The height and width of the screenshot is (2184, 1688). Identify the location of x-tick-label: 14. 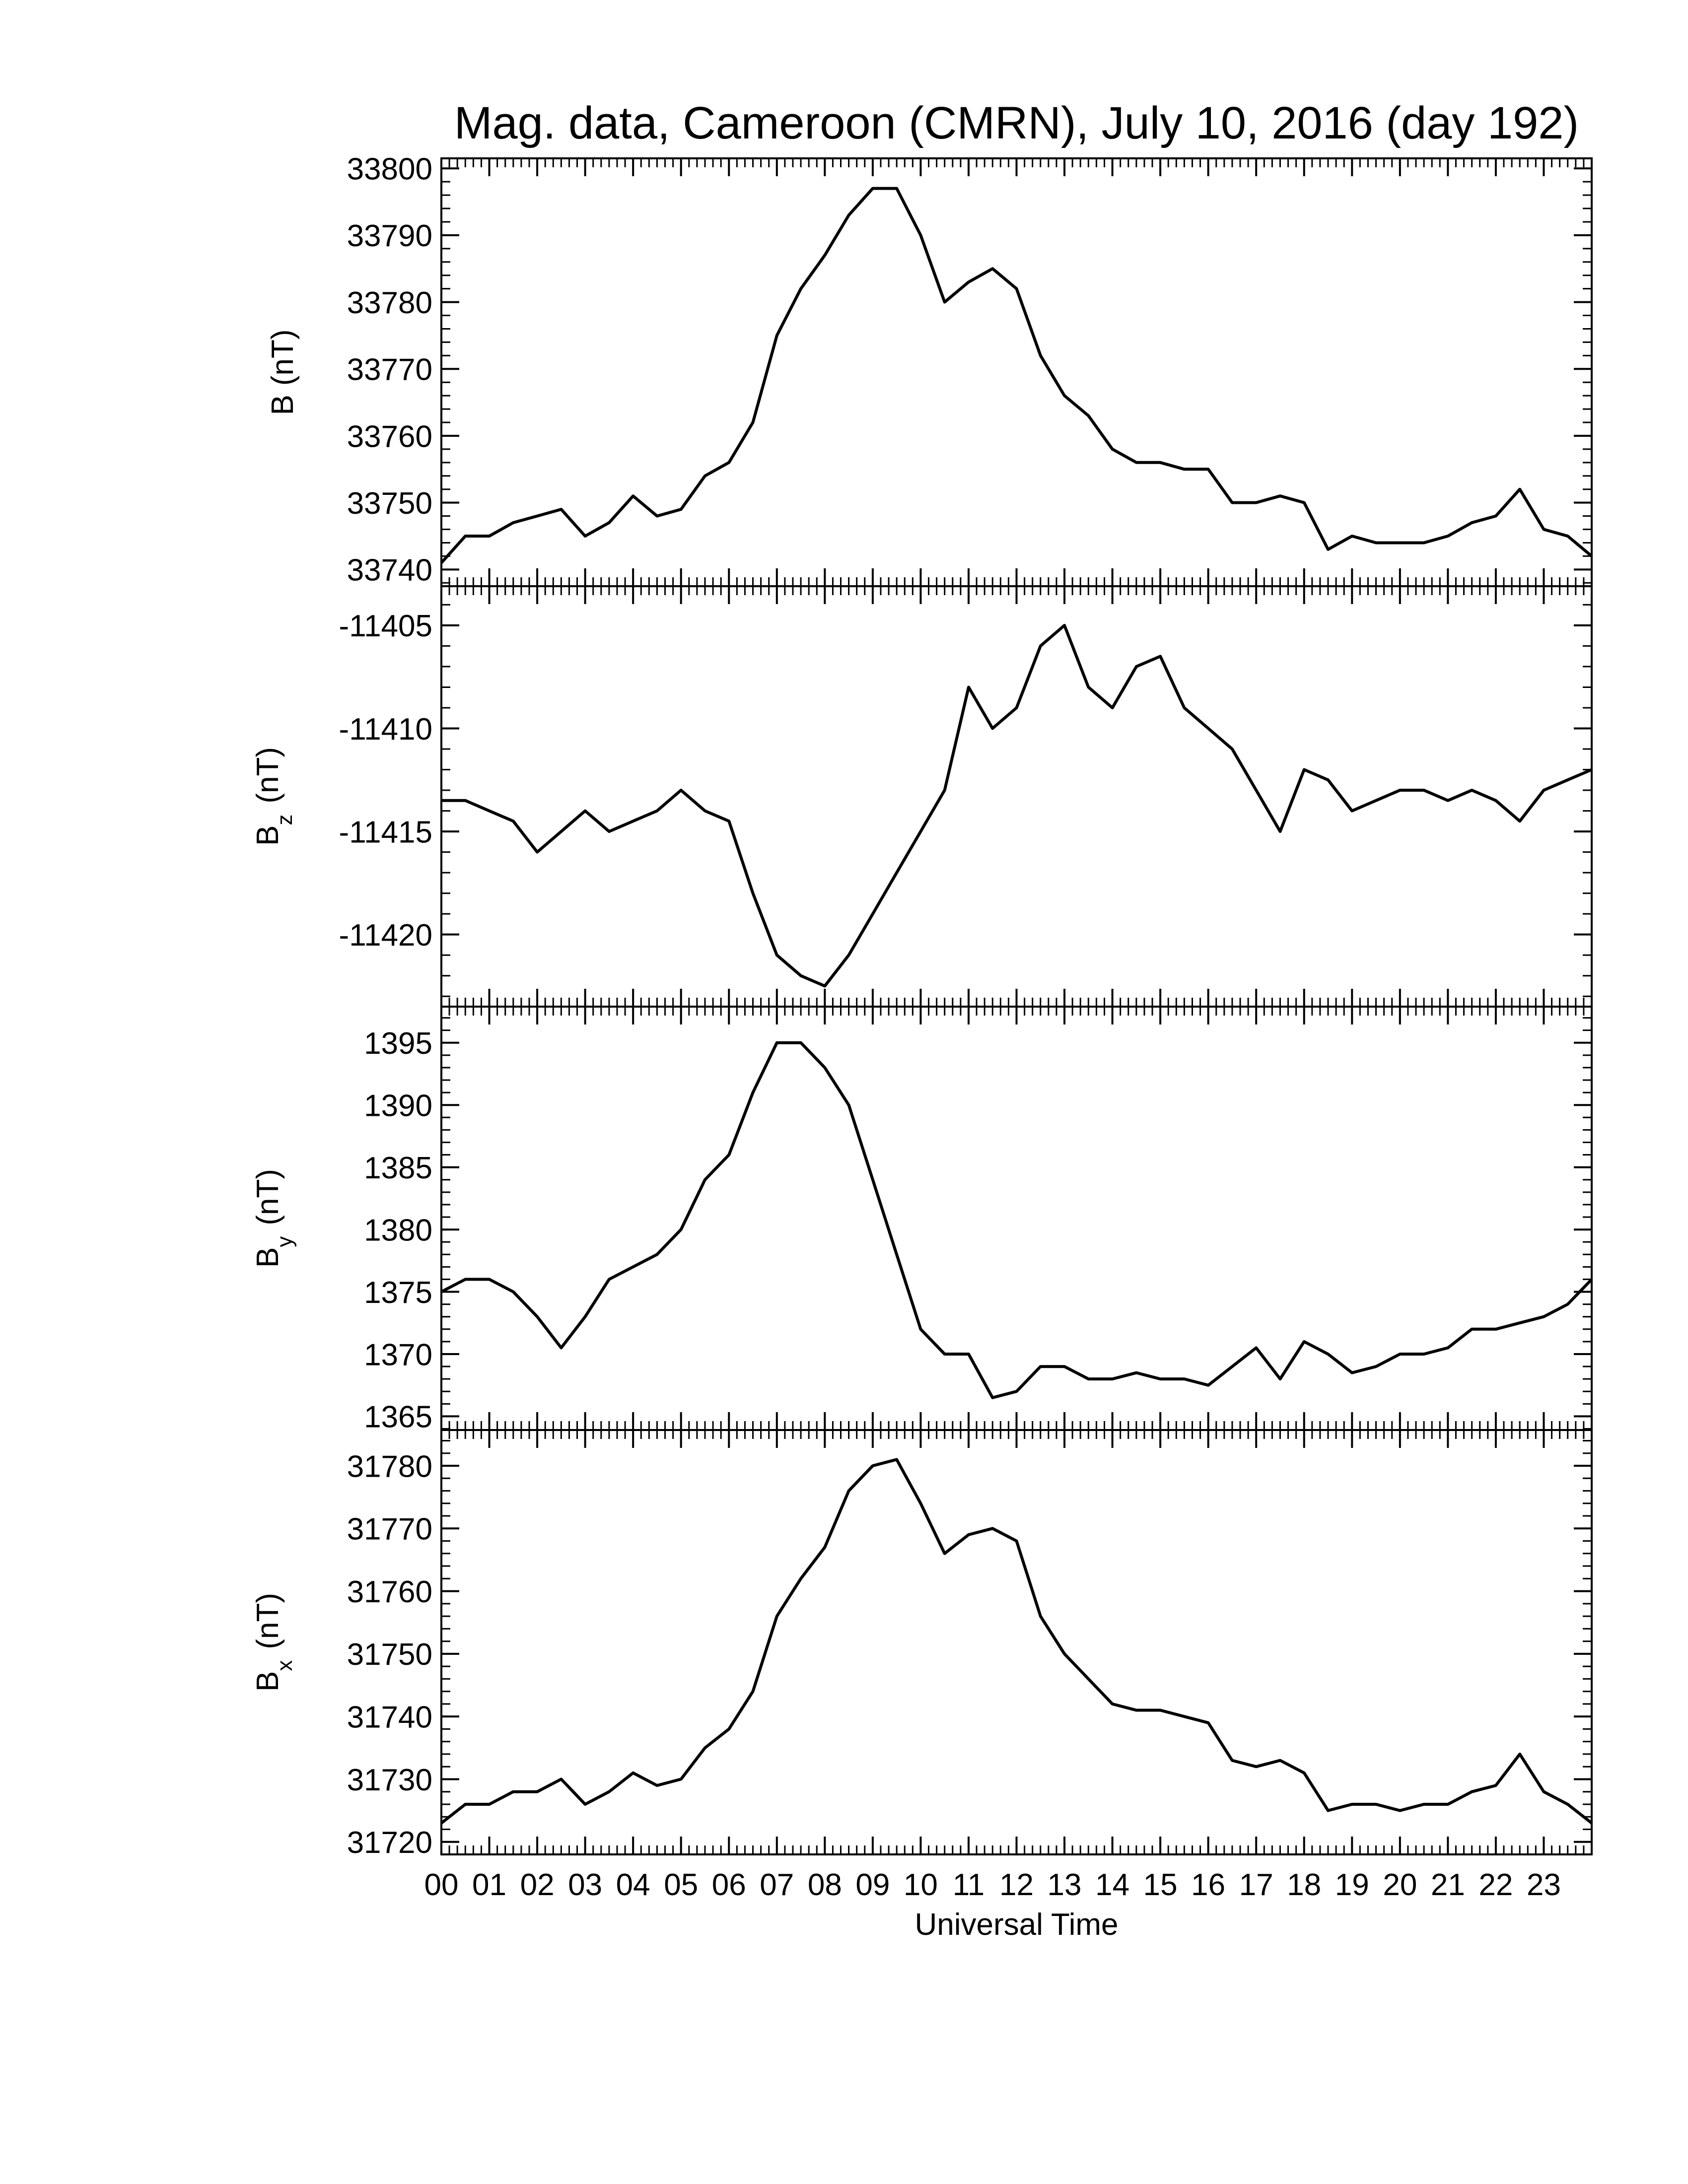
(1112, 1885).